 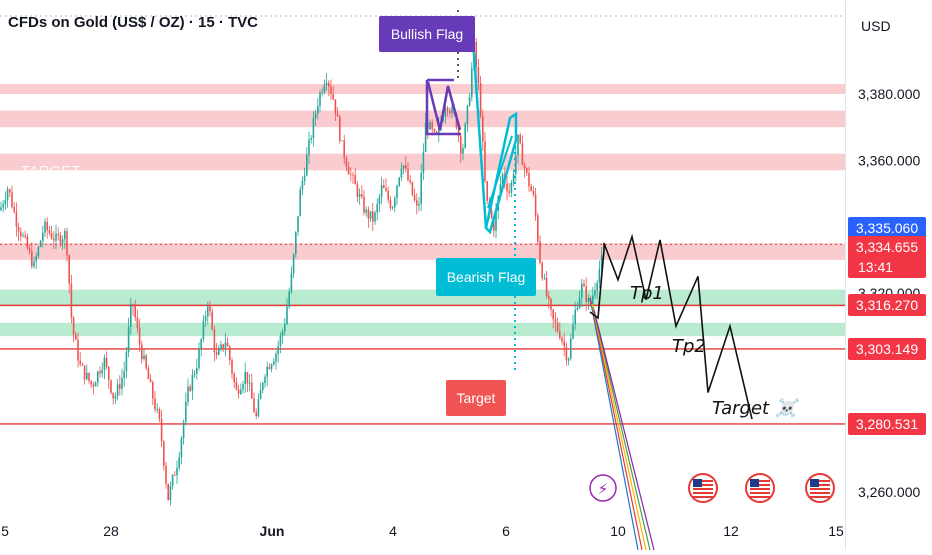 What do you see at coordinates (427, 34) in the screenshot?
I see `bullish-flag-box-bg` at bounding box center [427, 34].